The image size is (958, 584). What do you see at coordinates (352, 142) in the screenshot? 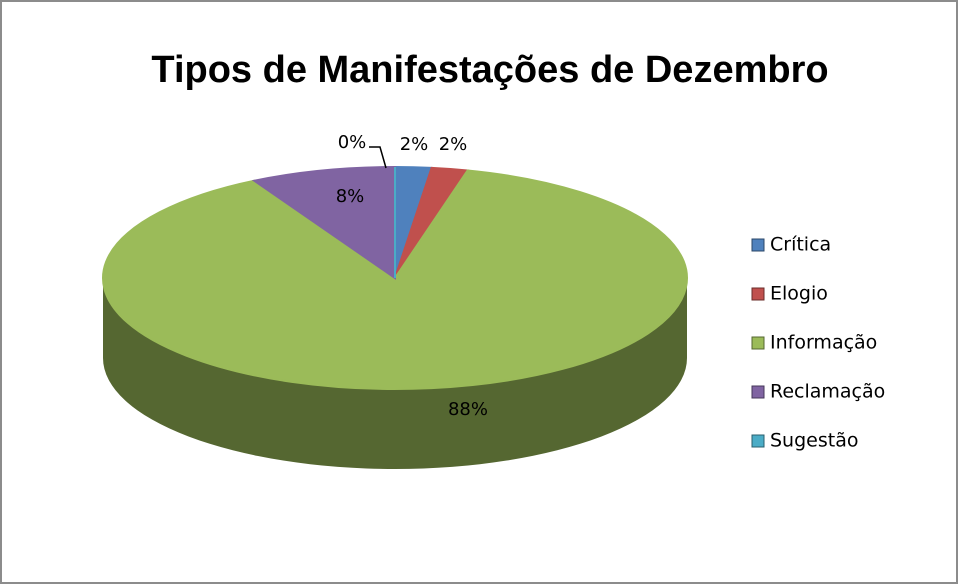
I see `data-label: 0%` at bounding box center [352, 142].